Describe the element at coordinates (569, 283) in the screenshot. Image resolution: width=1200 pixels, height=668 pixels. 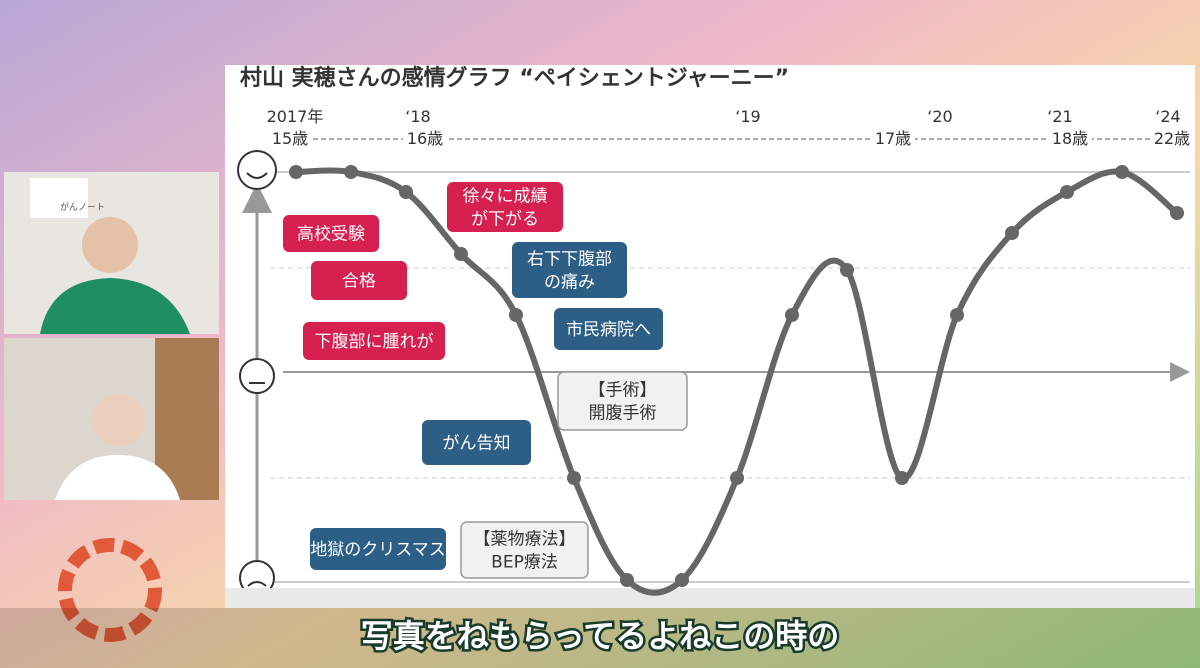
I see `callout-text: の痛み` at that location.